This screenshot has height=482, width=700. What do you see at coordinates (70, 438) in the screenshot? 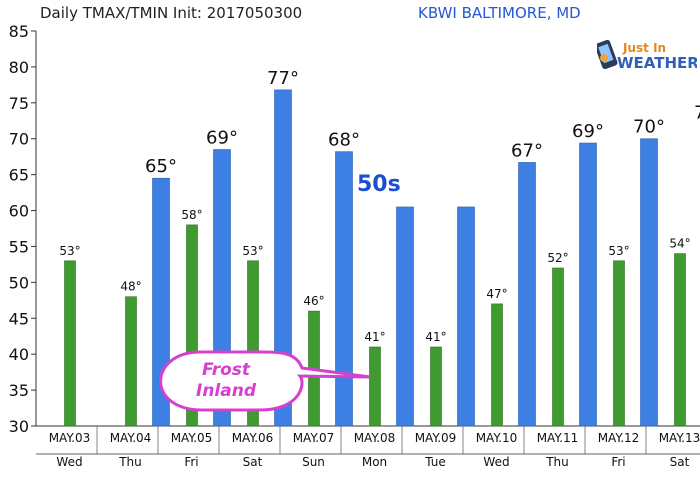
I see `date-tick-label: MAY.03` at bounding box center [70, 438].